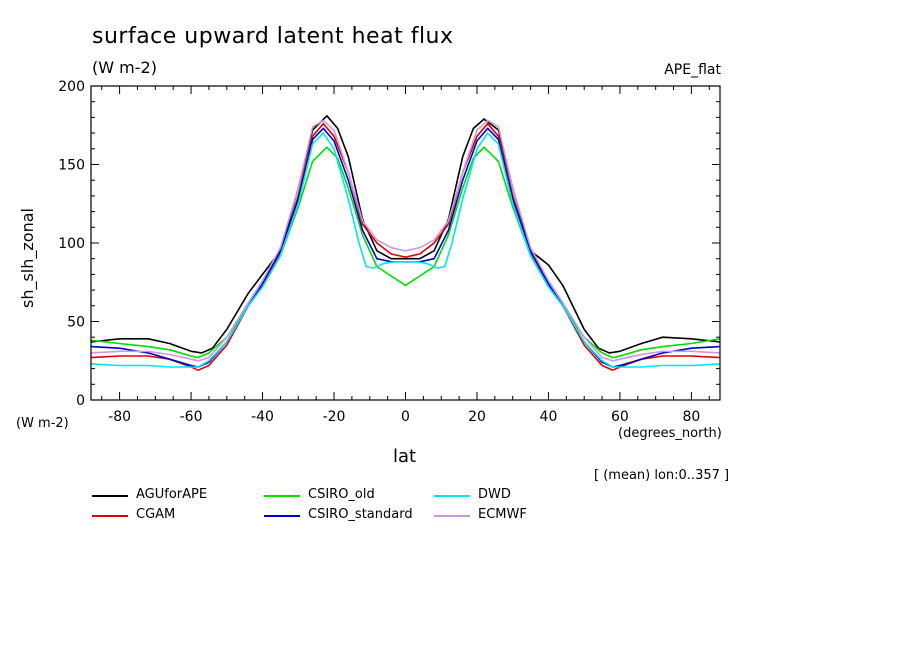 Image resolution: width=904 pixels, height=654 pixels. What do you see at coordinates (76, 323) in the screenshot?
I see `y-tick-label: 50` at bounding box center [76, 323].